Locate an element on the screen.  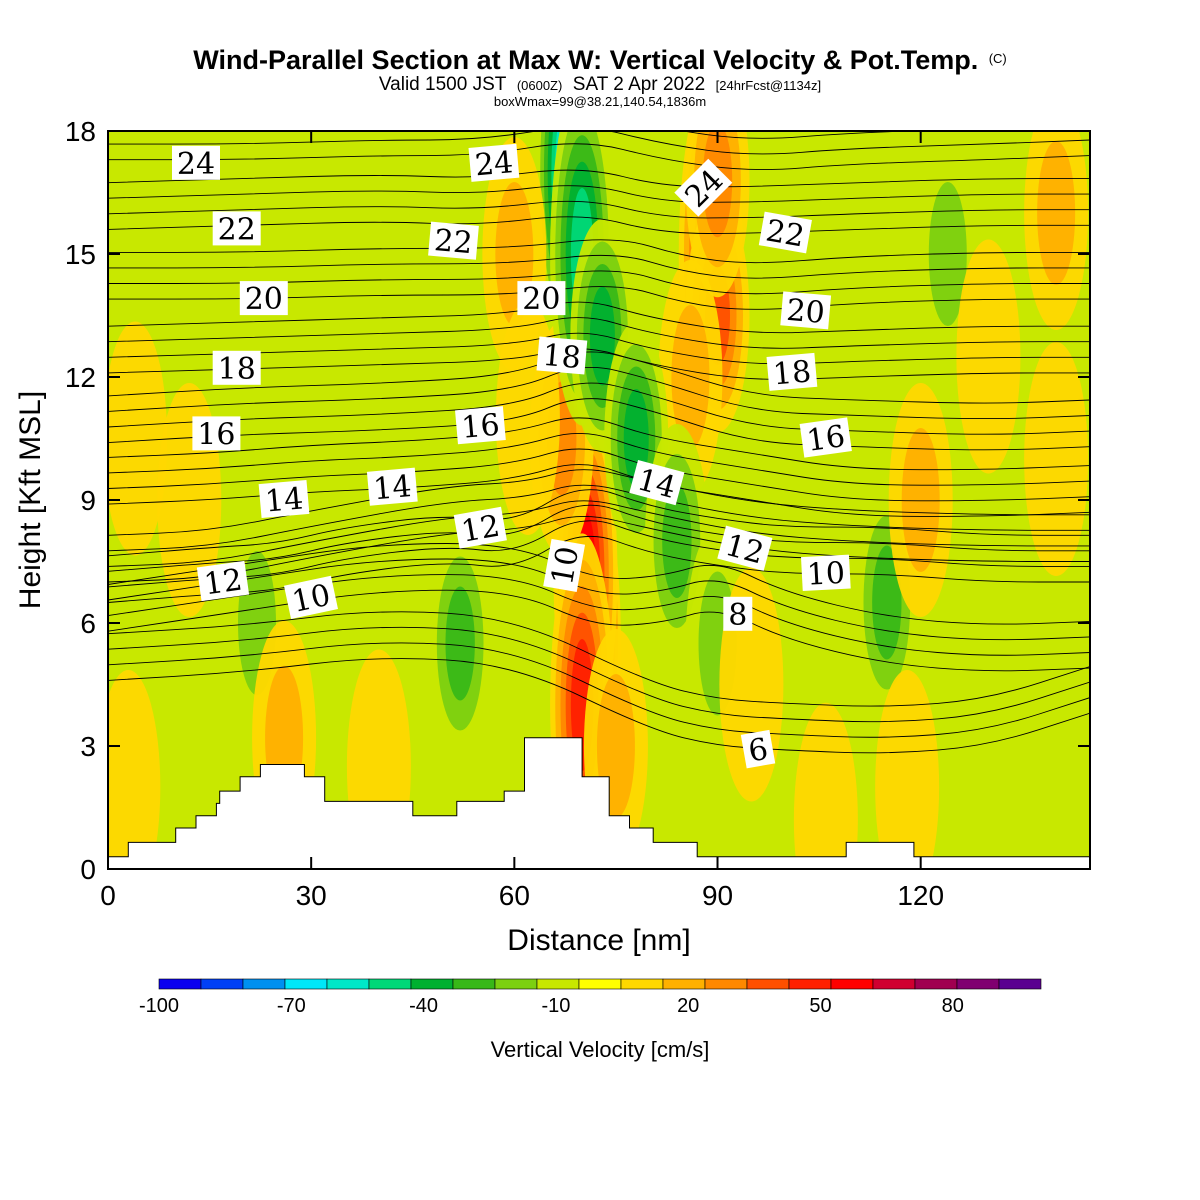
x-tick-label: 120 is located at coordinates (920, 895).